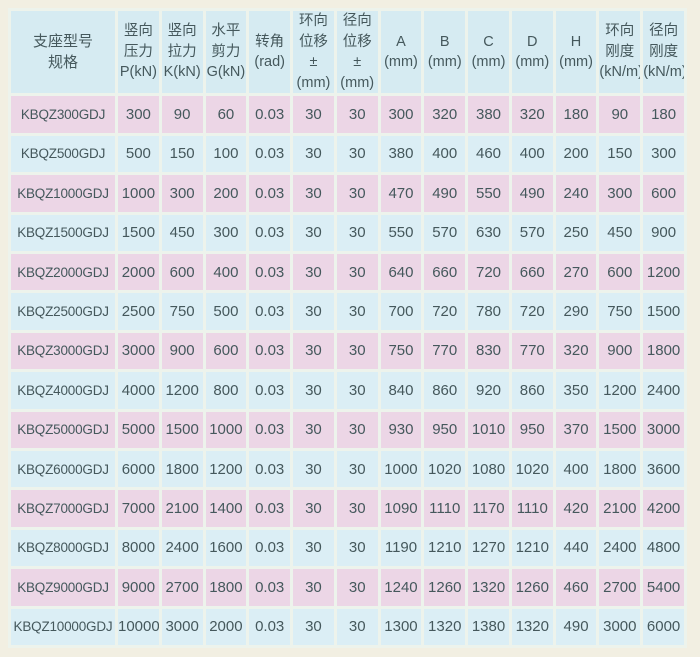 The image size is (700, 657). Describe the element at coordinates (138, 311) in the screenshot. I see `value-cell: 2500` at that location.